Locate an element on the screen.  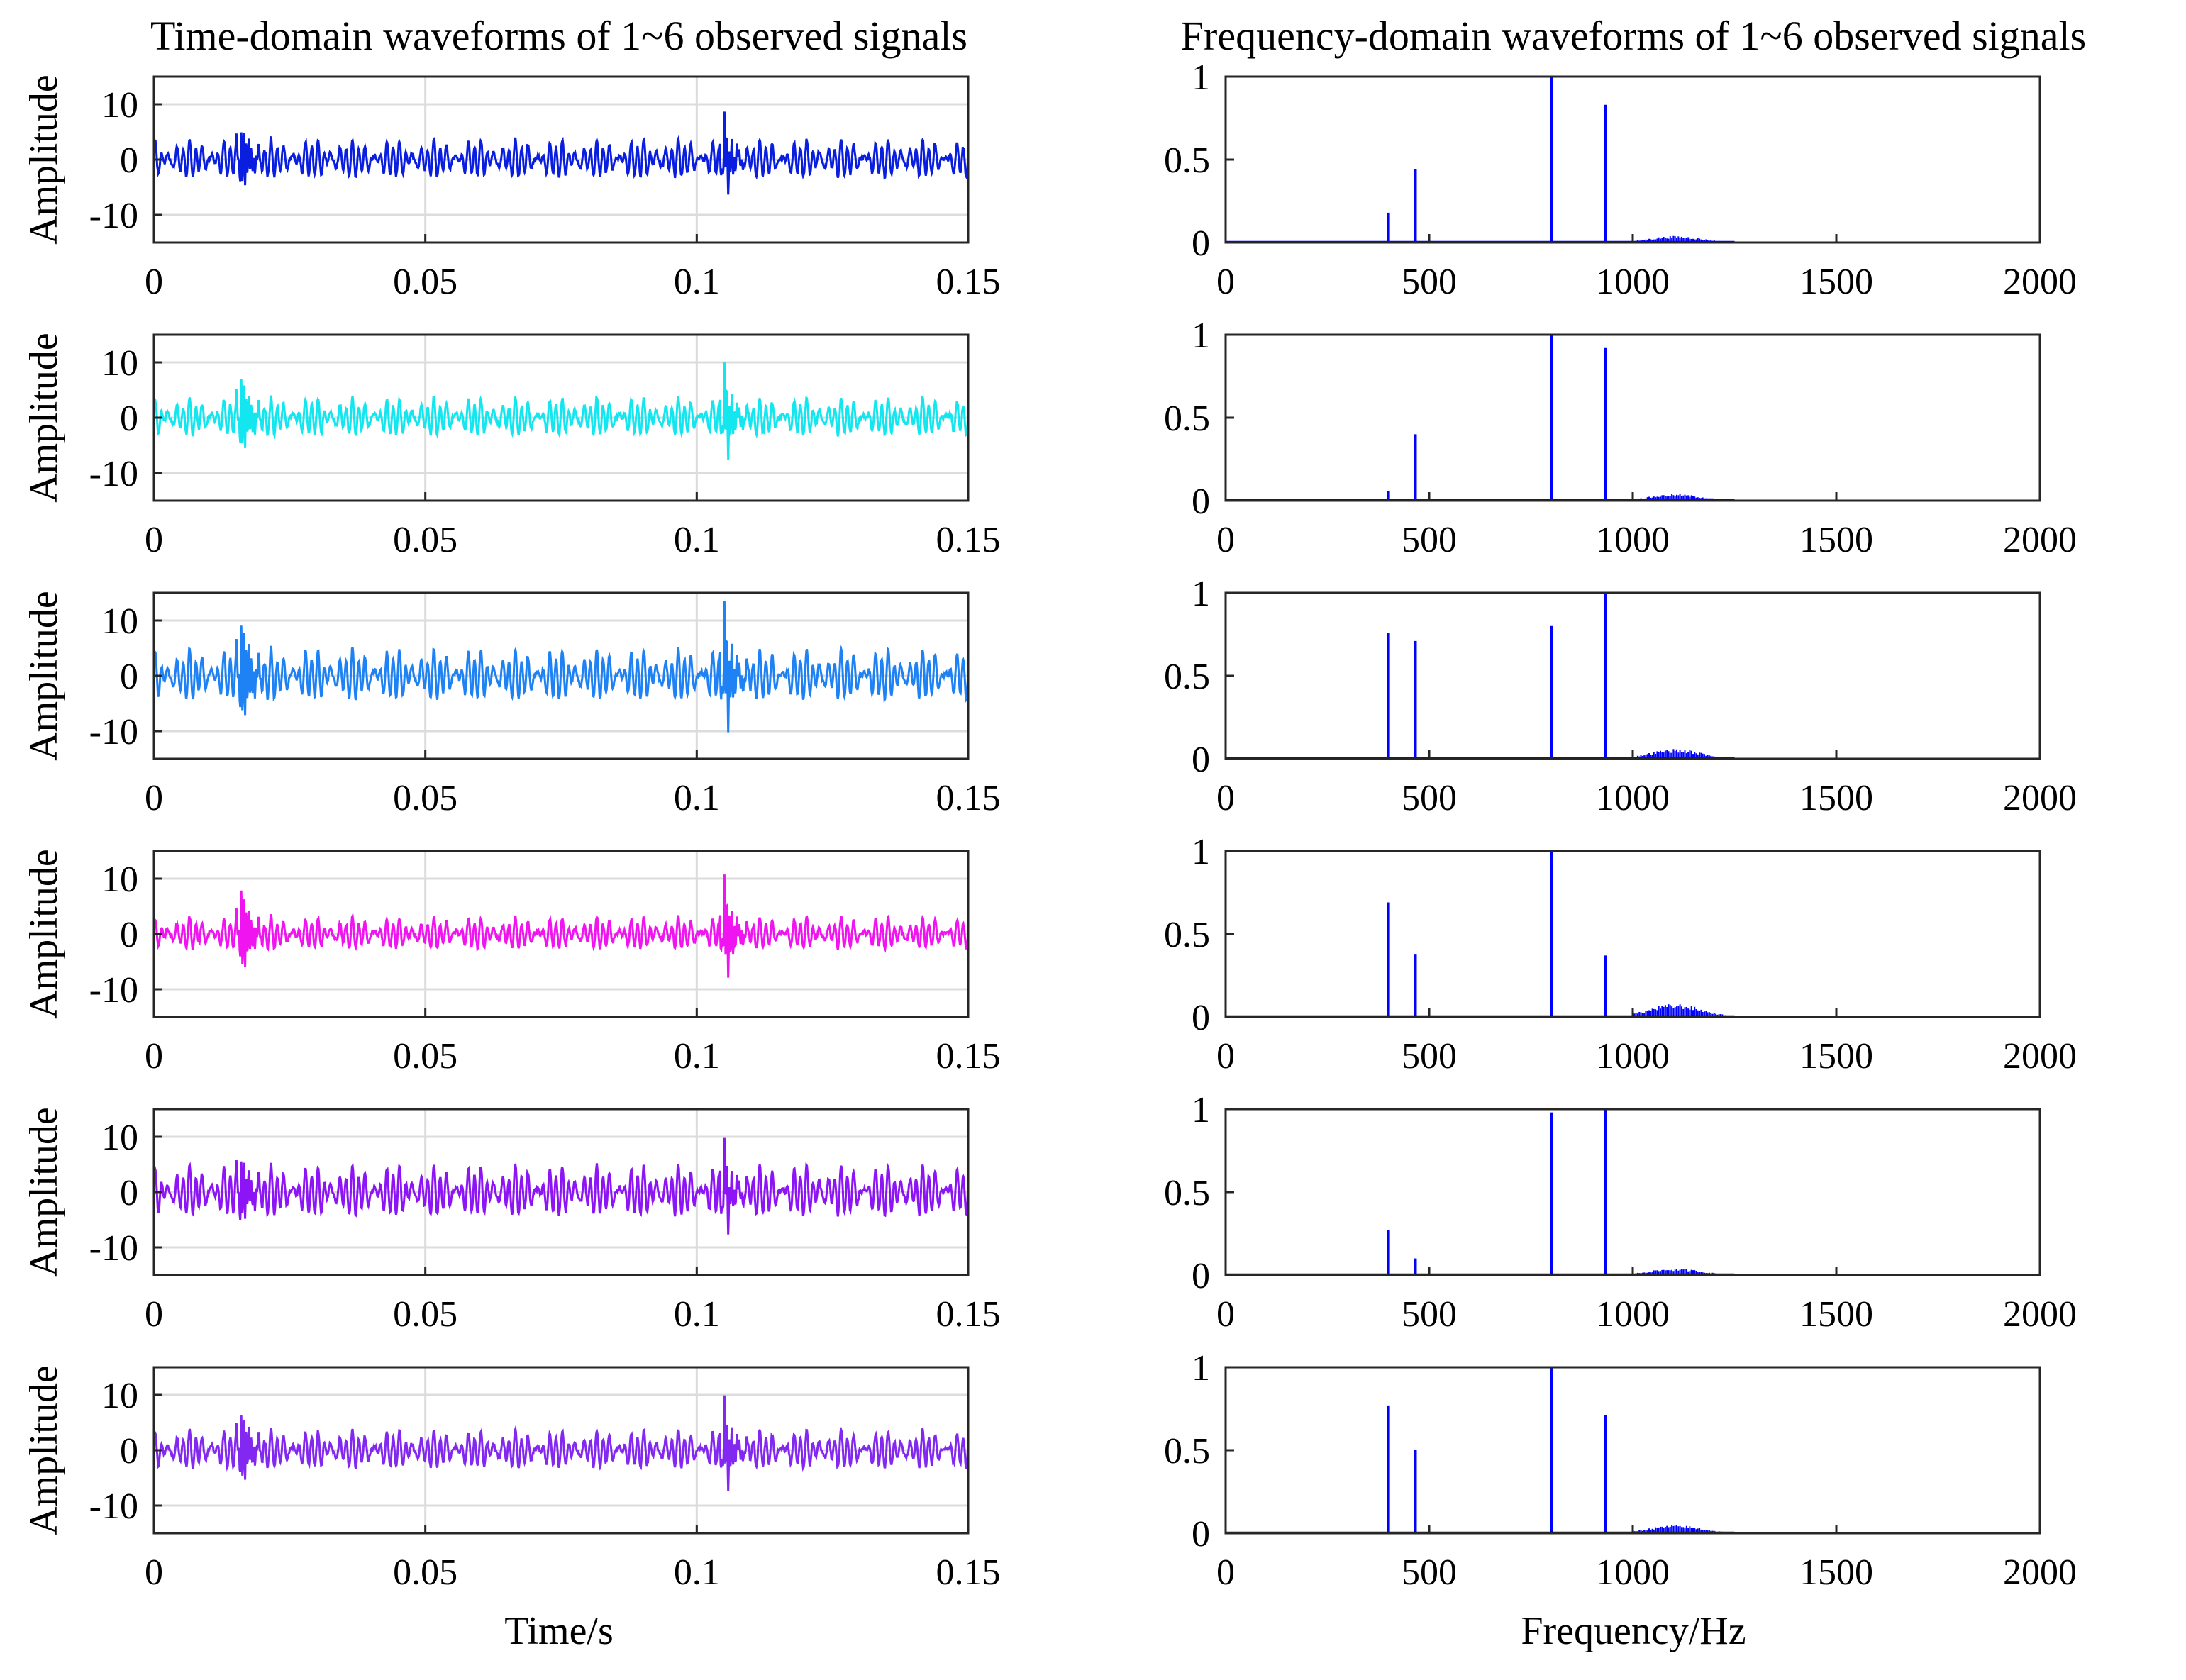
frequency-panel-2: 0 500 1000 1500 2000 1 0.5 0 is located at coordinates (1620, 438).